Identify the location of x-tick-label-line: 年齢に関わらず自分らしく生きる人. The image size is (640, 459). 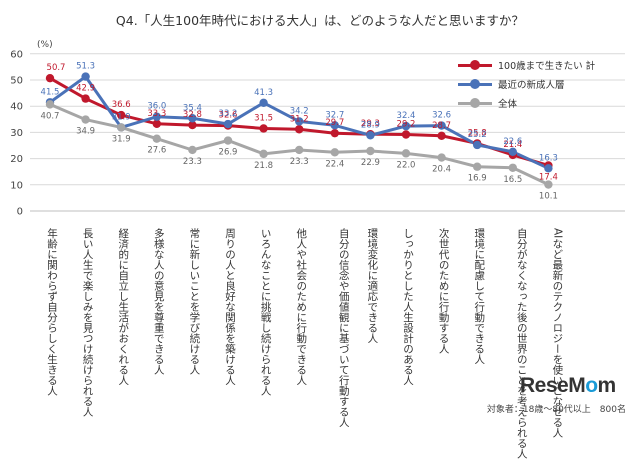
(52, 312).